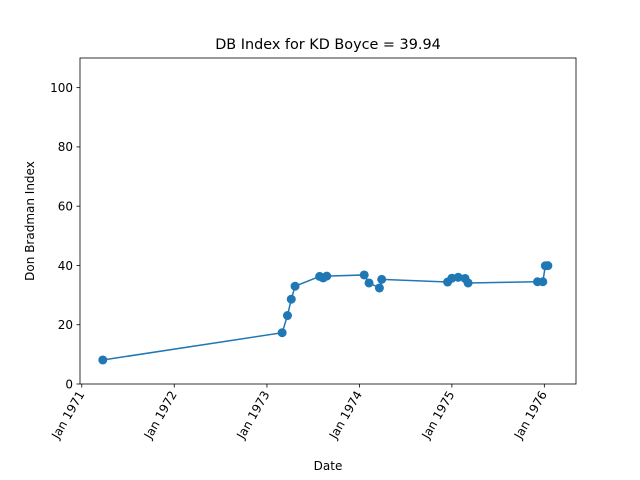  I want to click on y-tick-label: 40, so click(65, 266).